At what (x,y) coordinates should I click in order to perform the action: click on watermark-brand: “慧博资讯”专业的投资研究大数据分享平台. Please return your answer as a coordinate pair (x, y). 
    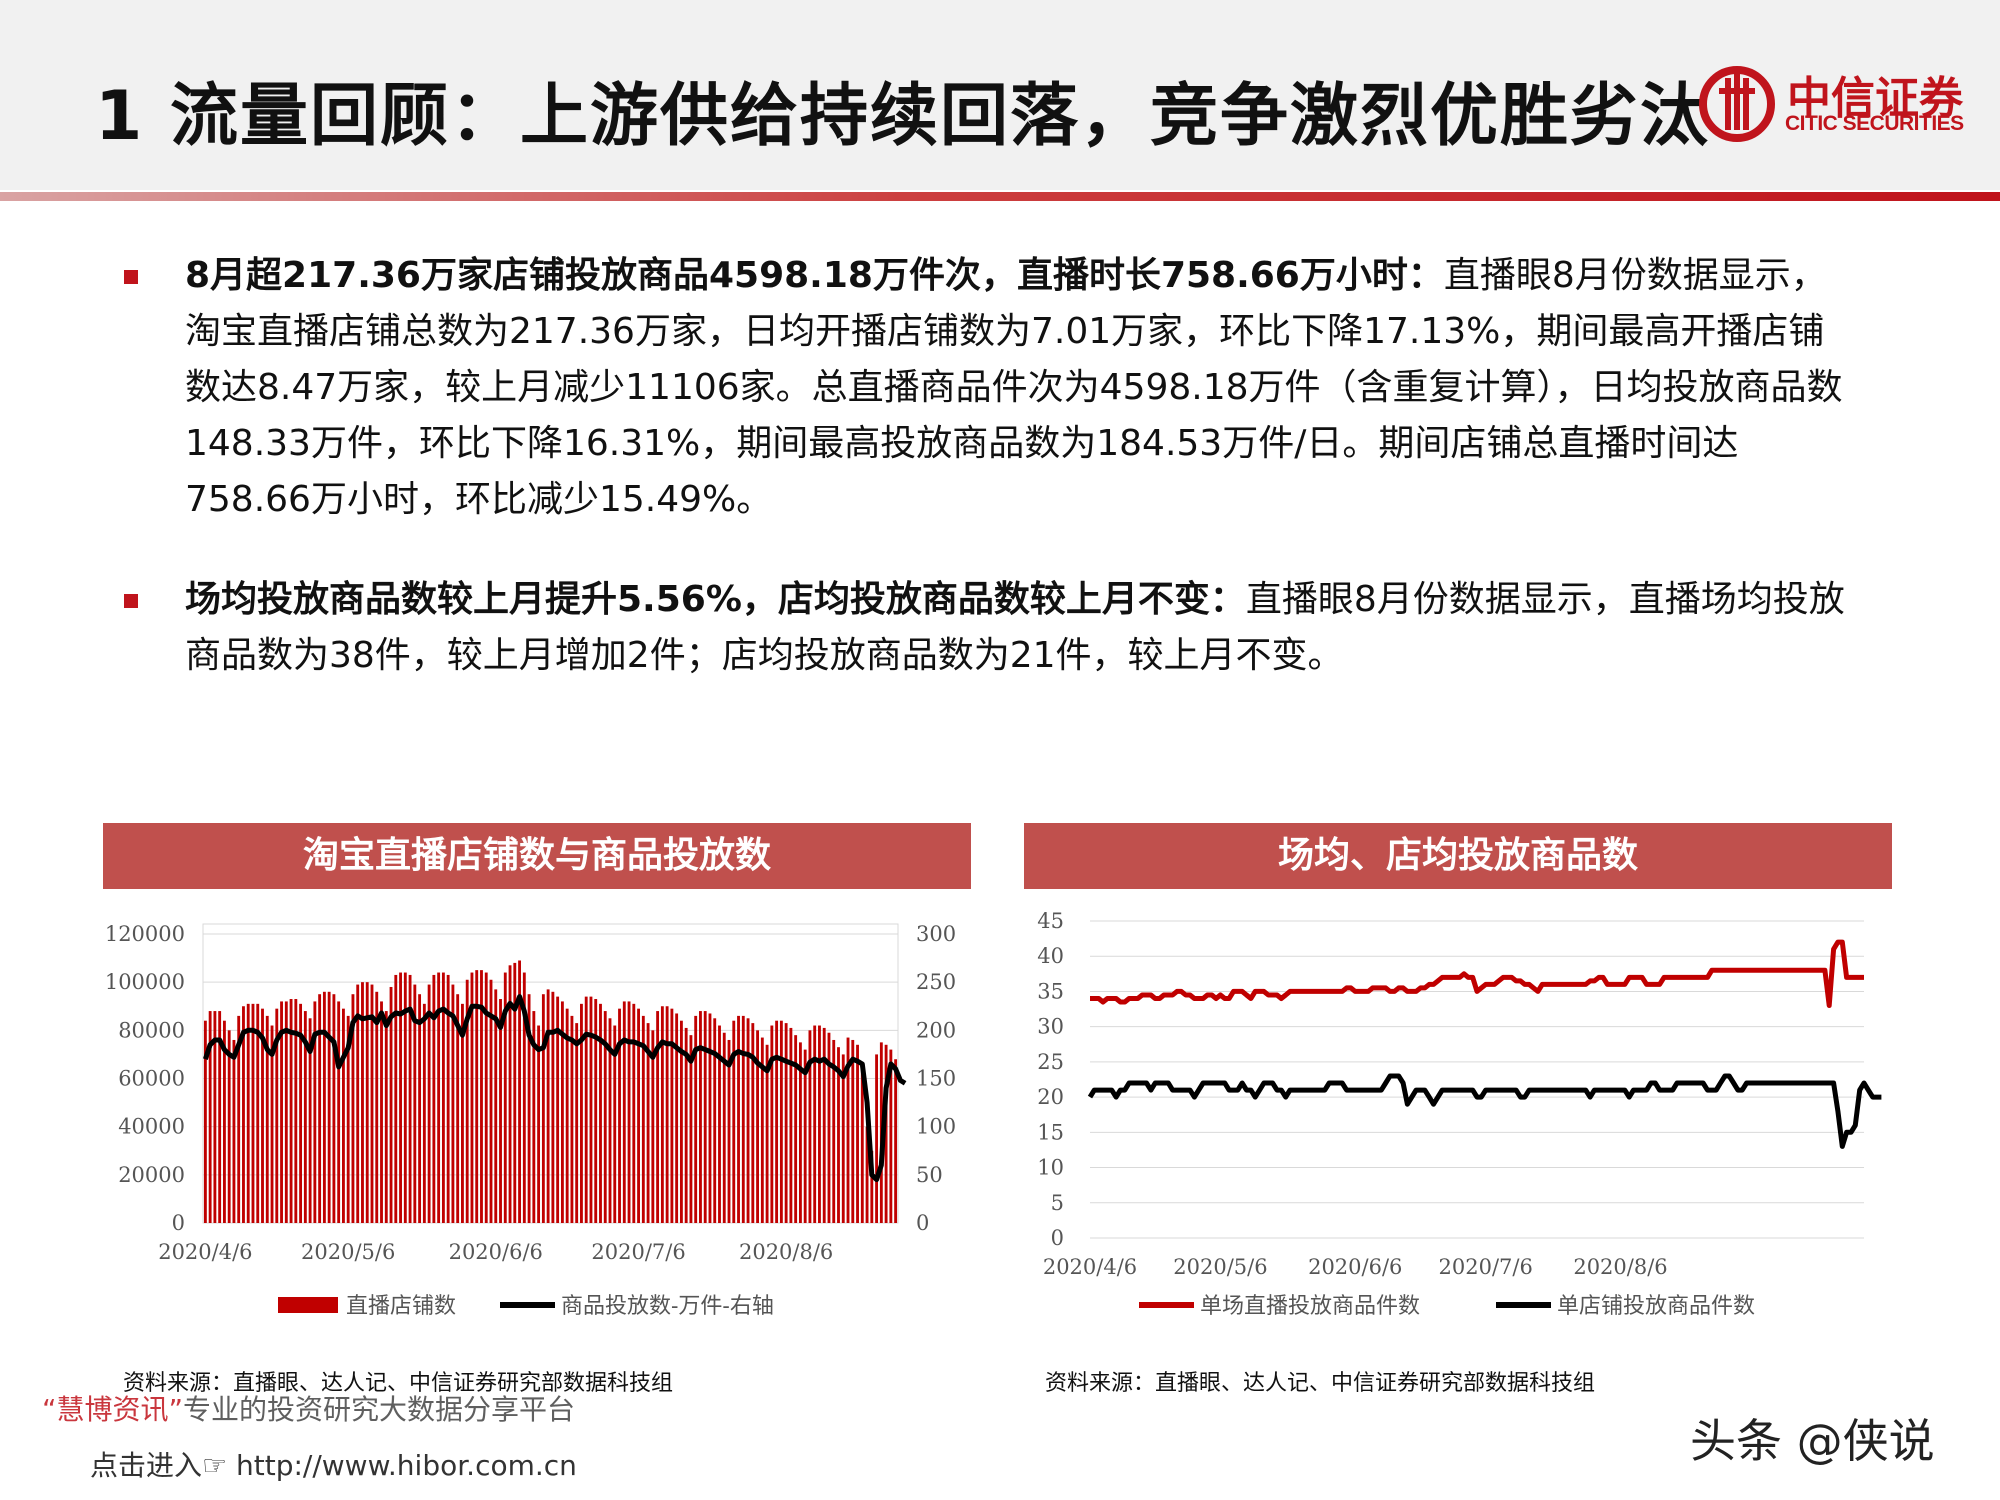
    Looking at the image, I should click on (308, 1408).